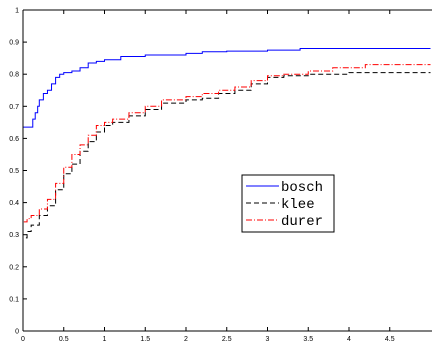 Image resolution: width=432 pixels, height=347 pixels. What do you see at coordinates (17, 11) in the screenshot?
I see `y-tick-label: 1` at bounding box center [17, 11].